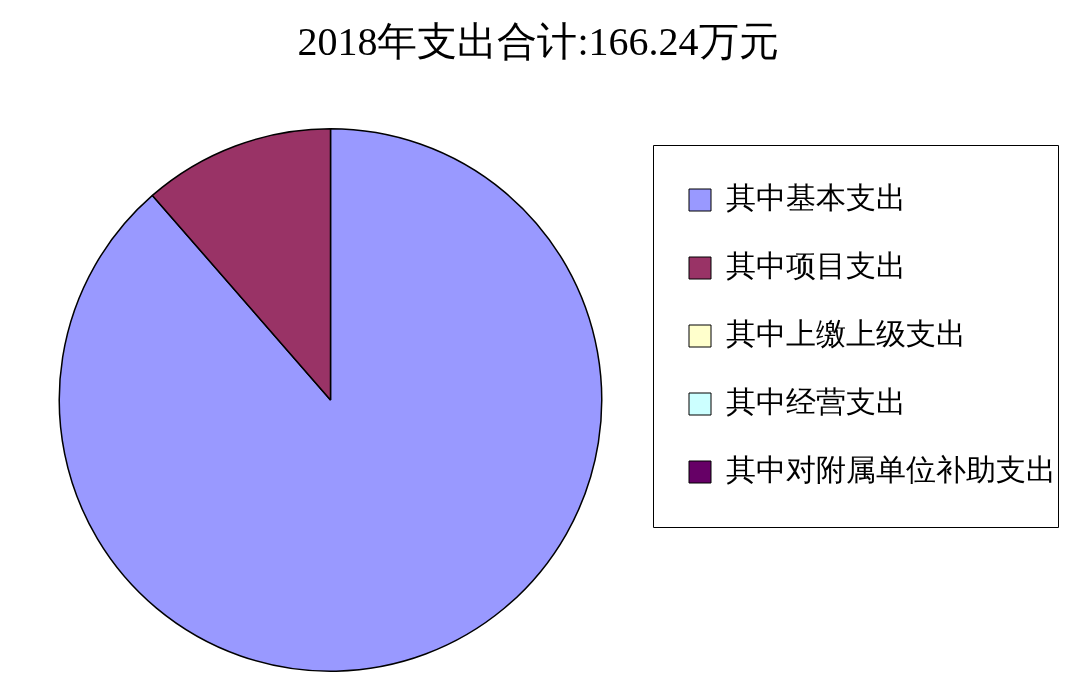 The image size is (1081, 682). Describe the element at coordinates (891, 469) in the screenshot. I see `legend-label: 其中对附属单位补助支出` at that location.